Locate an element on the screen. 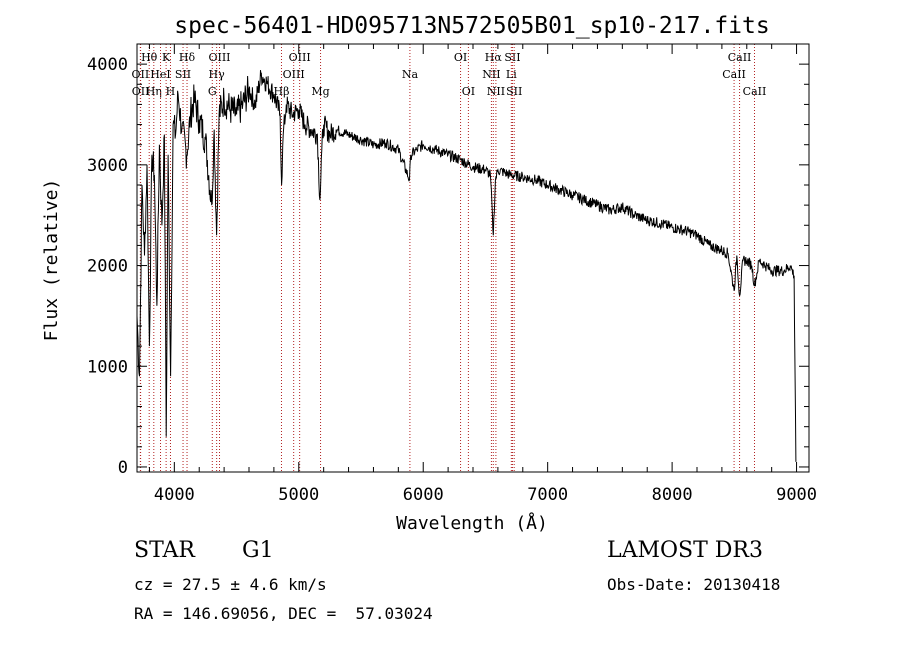 This screenshot has width=900, height=649. spectral-line-label: Hη is located at coordinates (154, 91).